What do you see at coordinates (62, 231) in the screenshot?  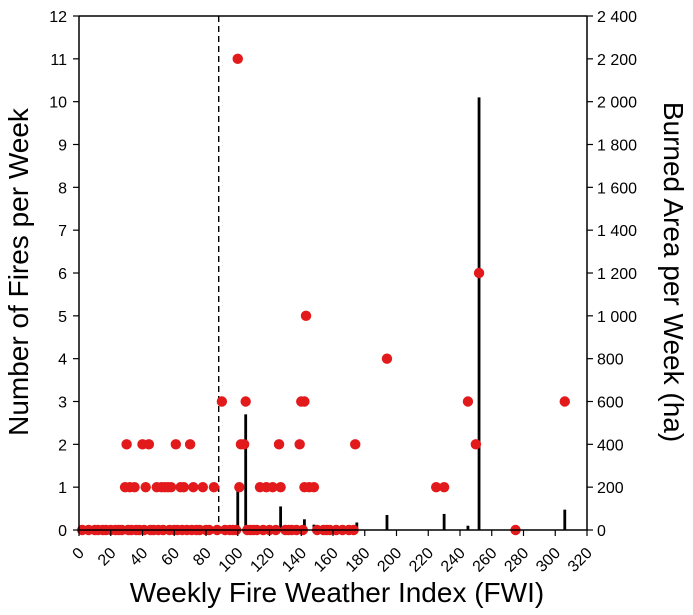 I see `y-left-tick-label: 7` at bounding box center [62, 231].